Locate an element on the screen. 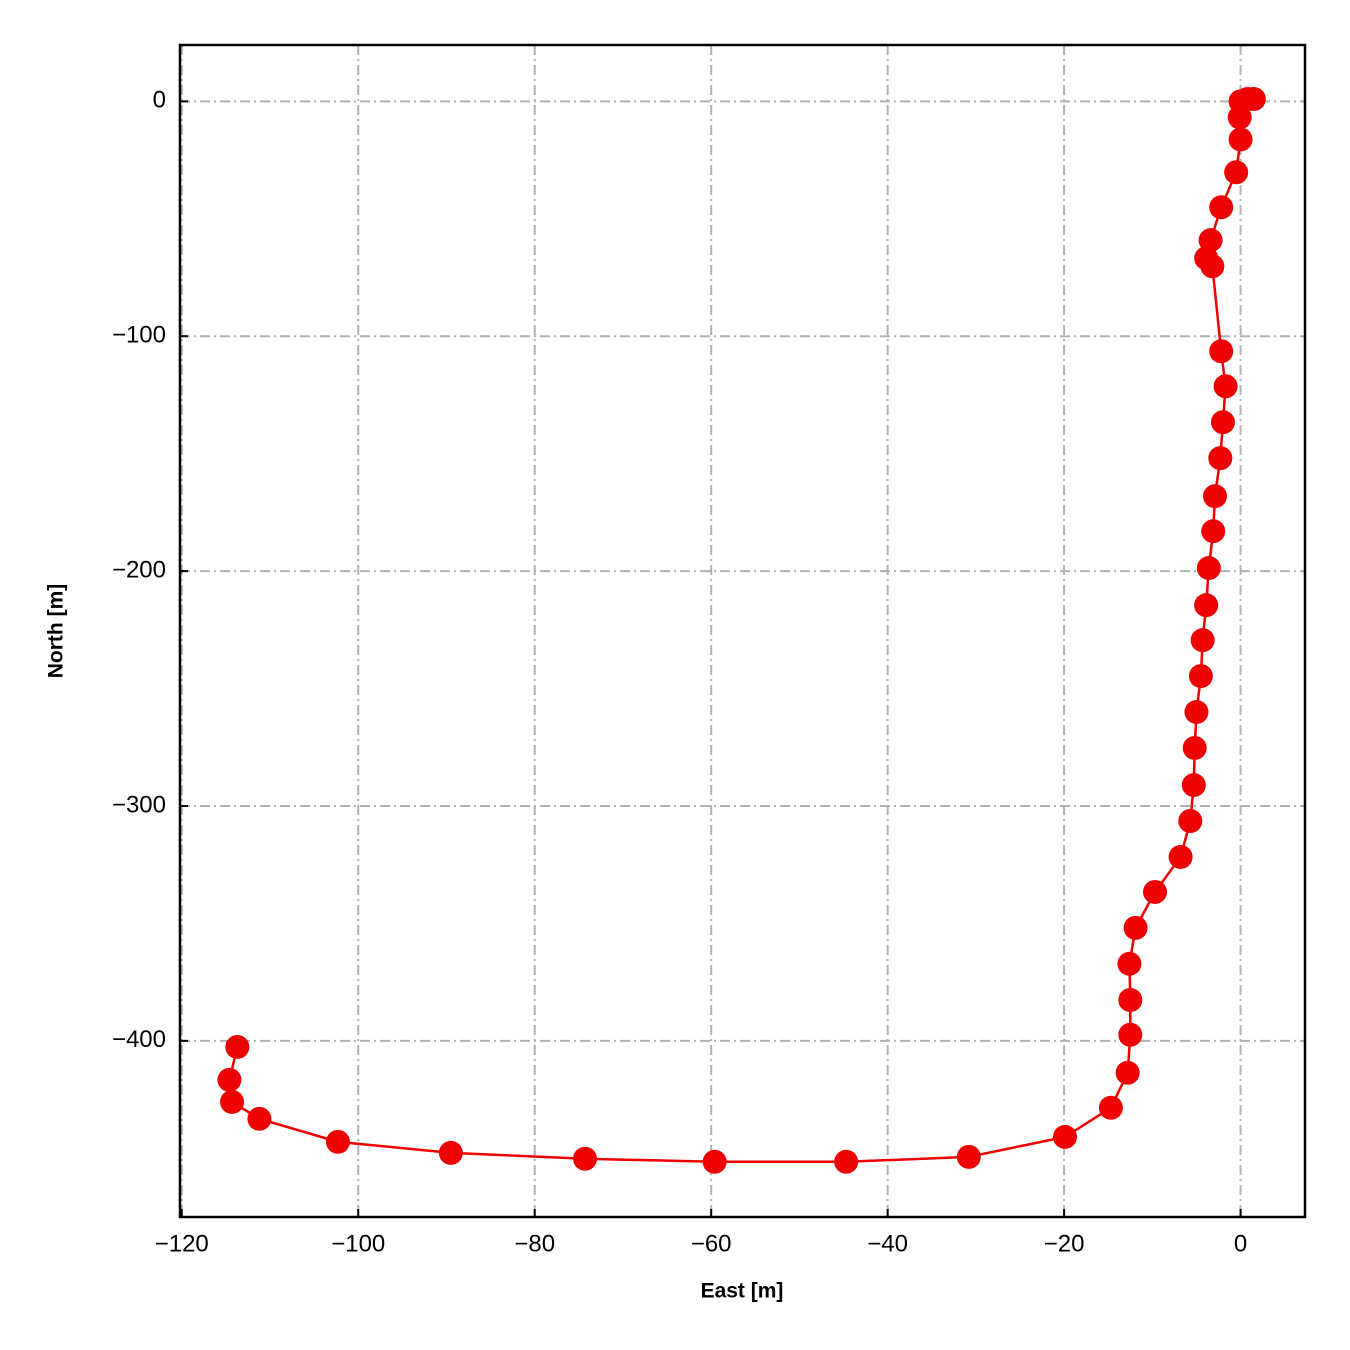 This screenshot has height=1350, width=1350. y-tick-label: −400 is located at coordinates (139, 1039).